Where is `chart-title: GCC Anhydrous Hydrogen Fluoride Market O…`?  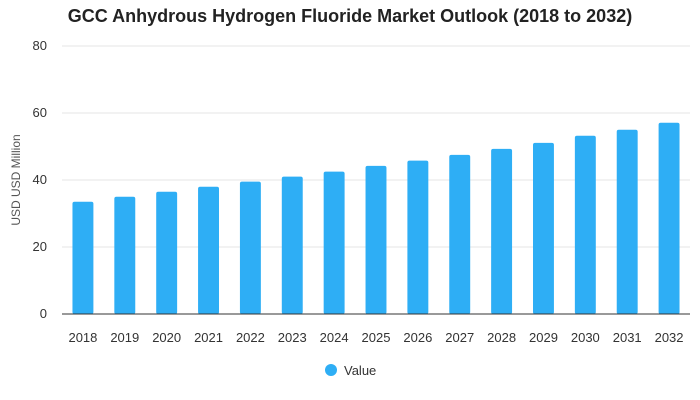 chart-title: GCC Anhydrous Hydrogen Fluoride Market O… is located at coordinates (350, 16).